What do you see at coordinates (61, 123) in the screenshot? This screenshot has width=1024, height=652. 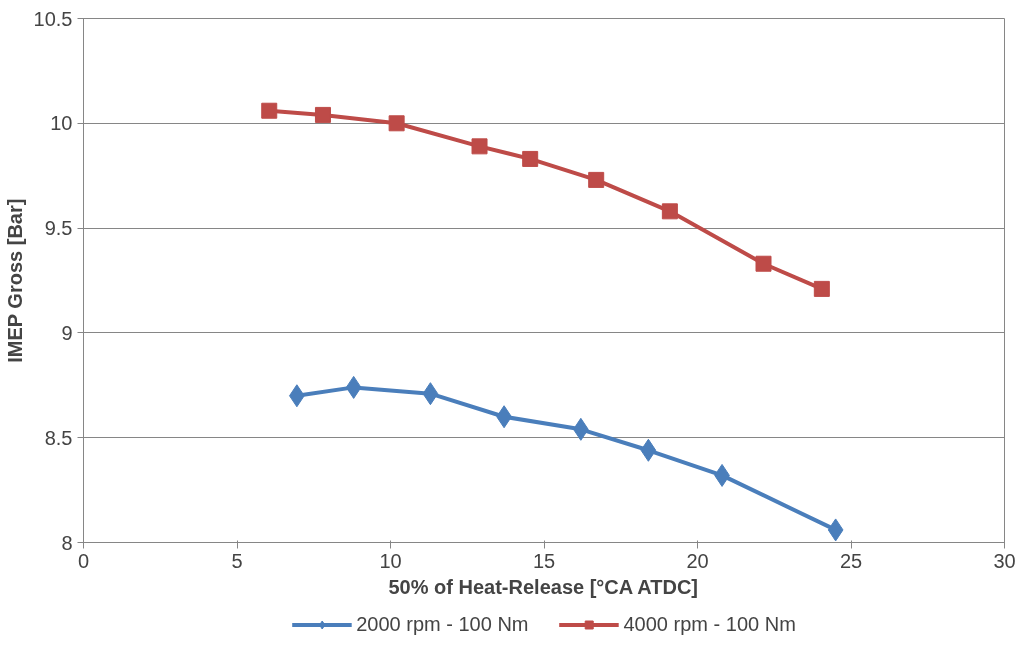 I see `y-tick-label: 10` at bounding box center [61, 123].